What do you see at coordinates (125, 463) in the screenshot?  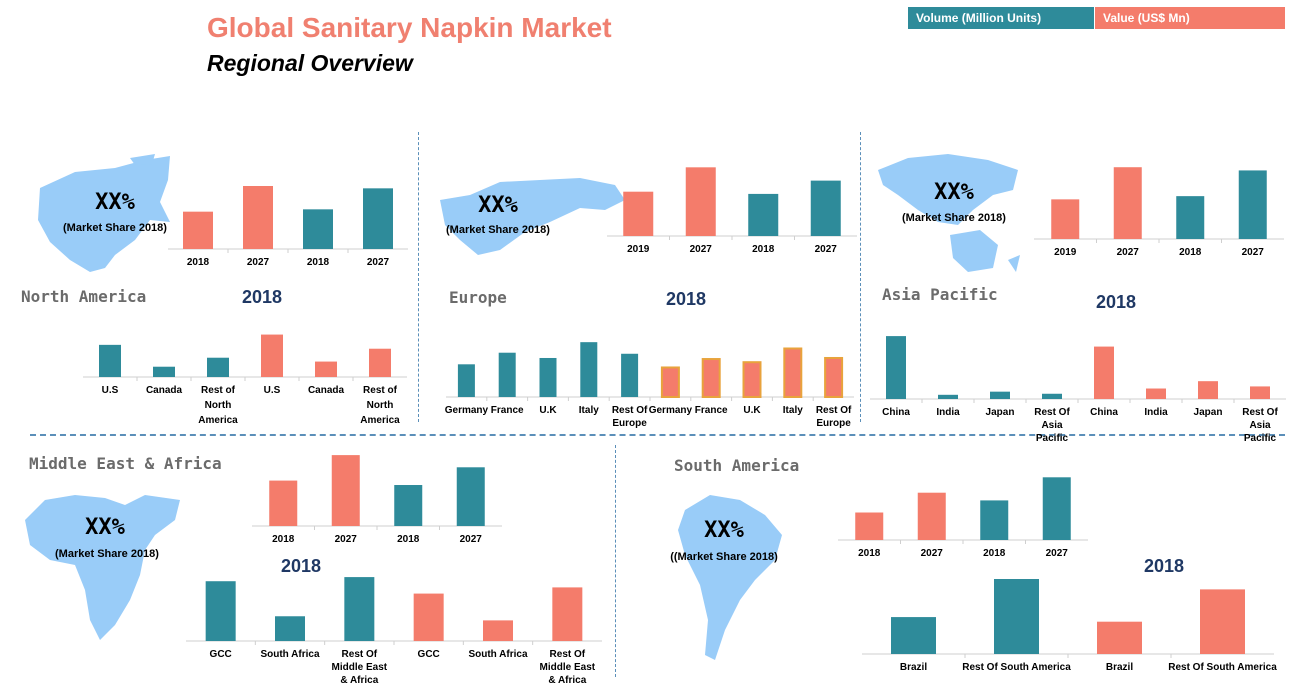 I see `region-label-mea: Middle East & Africa` at bounding box center [125, 463].